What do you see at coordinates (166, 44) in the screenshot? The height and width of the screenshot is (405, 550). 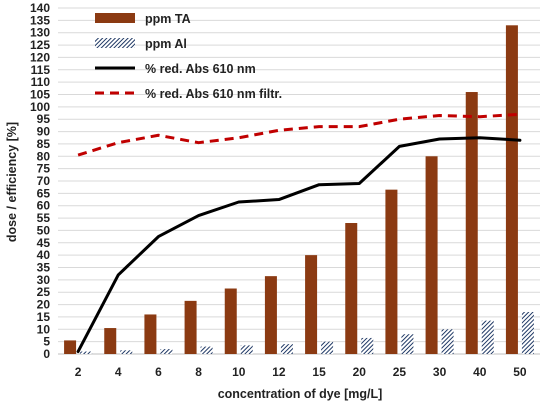 I see `legend-label: ppm Al` at bounding box center [166, 44].